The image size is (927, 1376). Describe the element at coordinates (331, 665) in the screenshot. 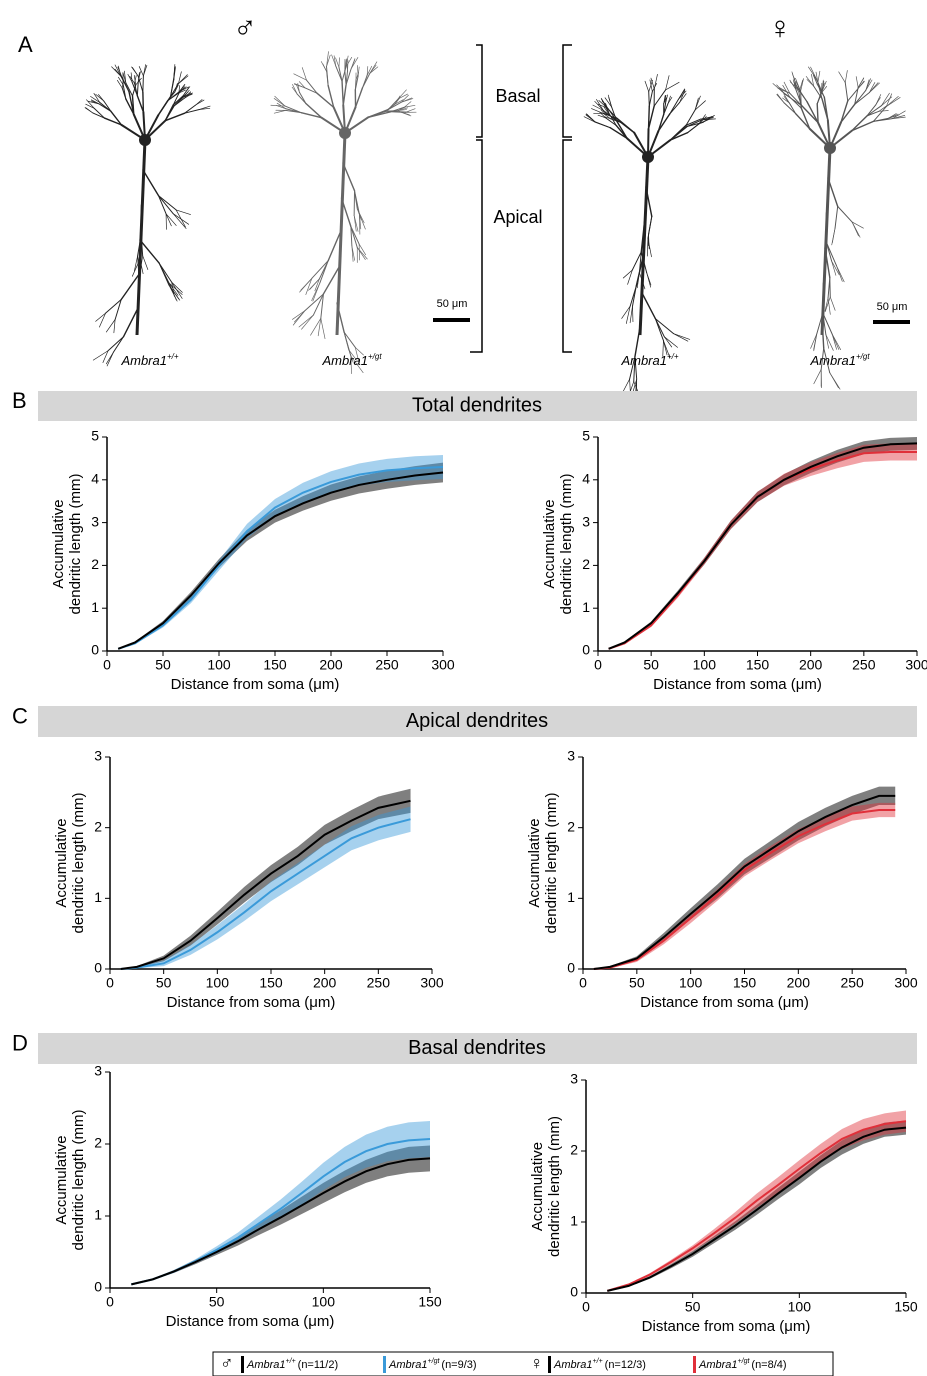

I see `x-tick-label: 200` at that location.